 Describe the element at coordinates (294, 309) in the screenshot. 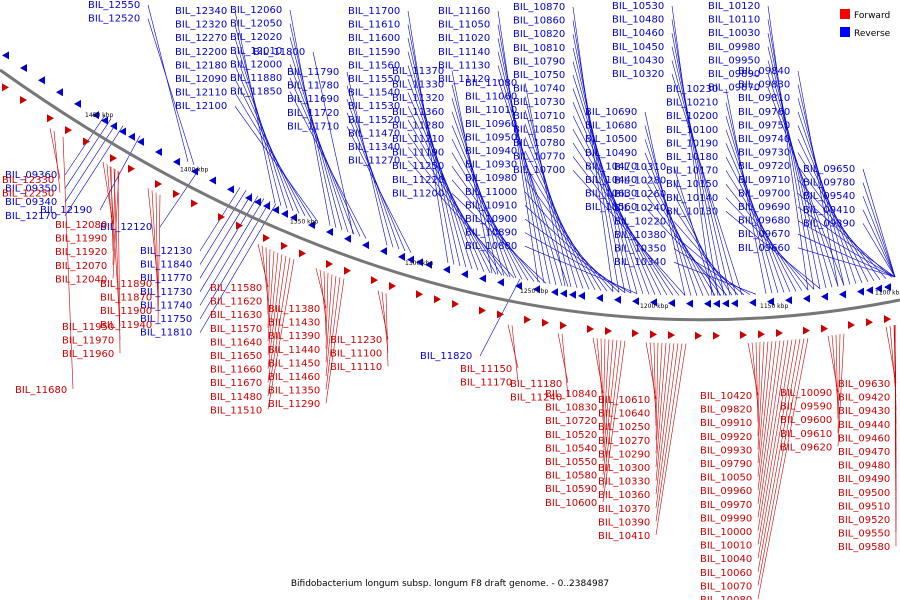

I see `forward-gene-label: BIL_11380` at that location.